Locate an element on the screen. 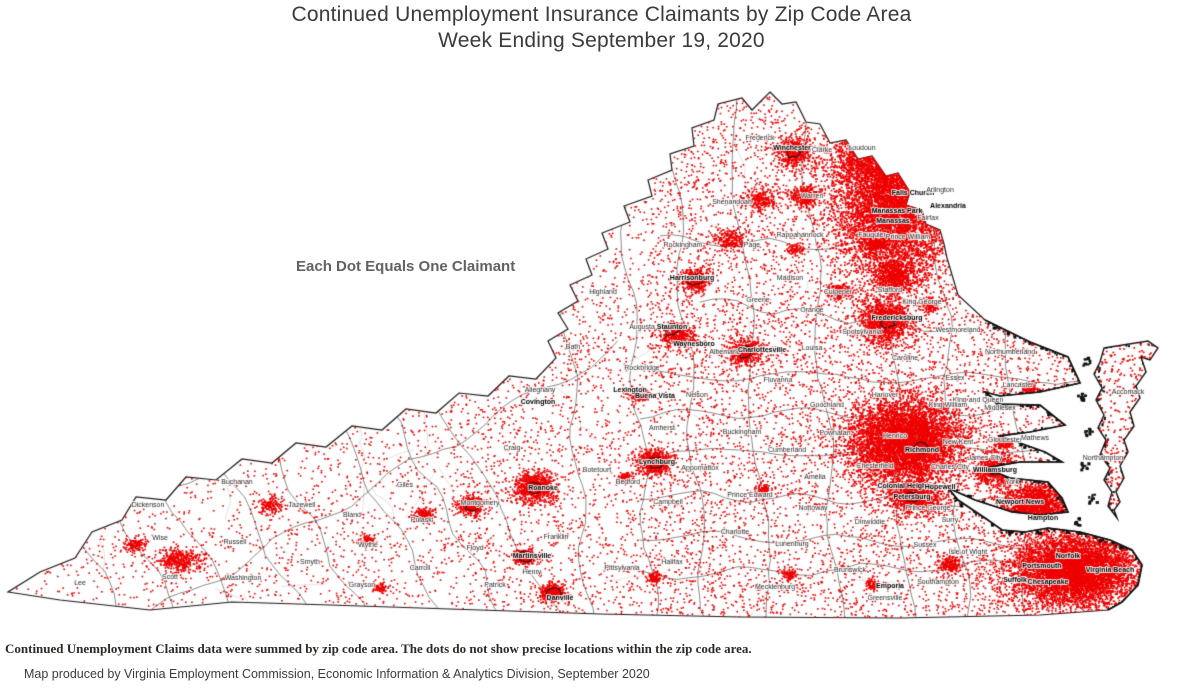  map-title-line2: Week Ending September 19, 2020 is located at coordinates (601, 40).